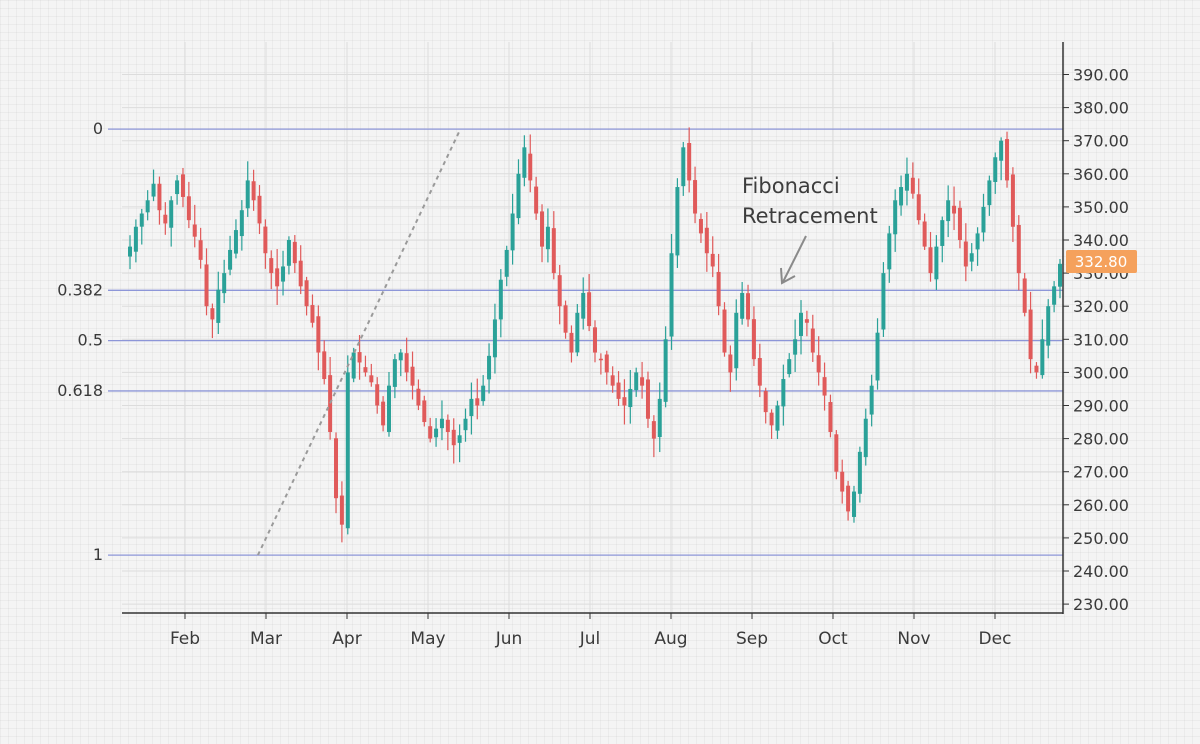 The height and width of the screenshot is (744, 1200). I want to click on annotation-arrow-head, so click(788, 276).